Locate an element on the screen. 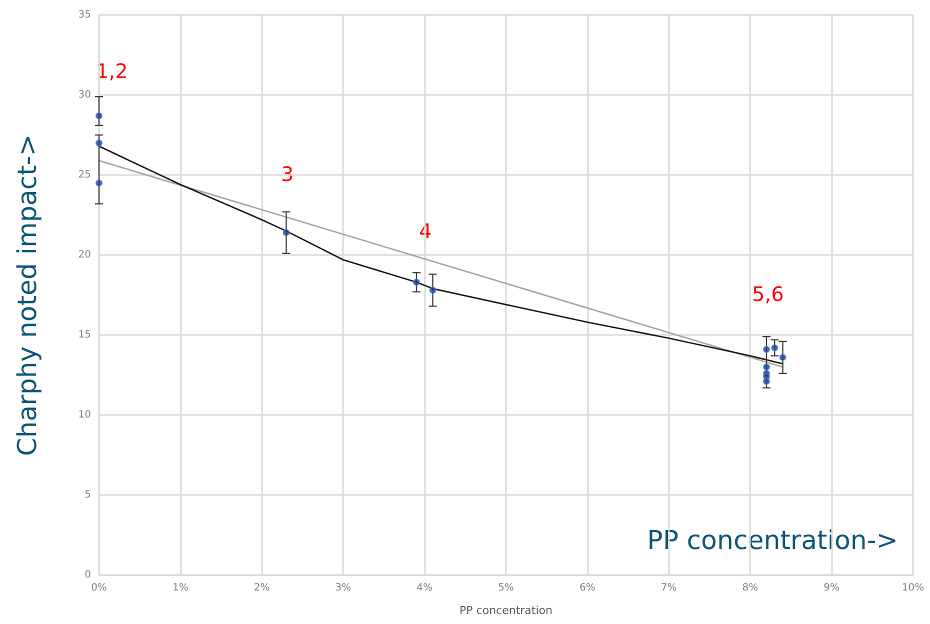  x-tick-label: 9% is located at coordinates (832, 588).